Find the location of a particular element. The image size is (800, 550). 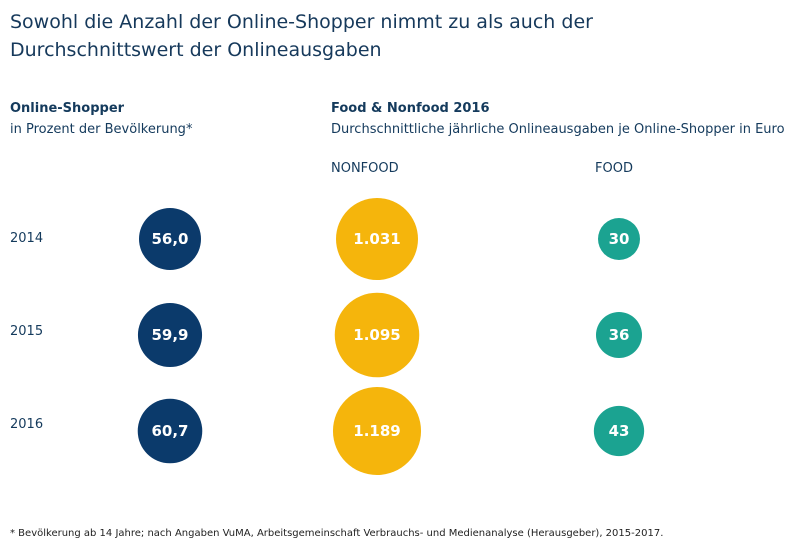

nonfood-value-label: 1.095 is located at coordinates (376, 335).